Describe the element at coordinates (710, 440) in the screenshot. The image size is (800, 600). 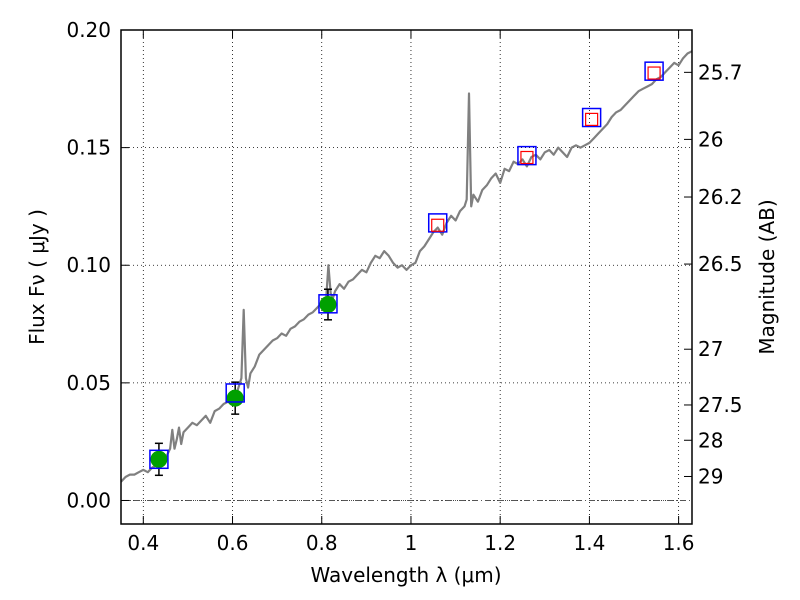
I see `y2-tick-label: 28` at that location.